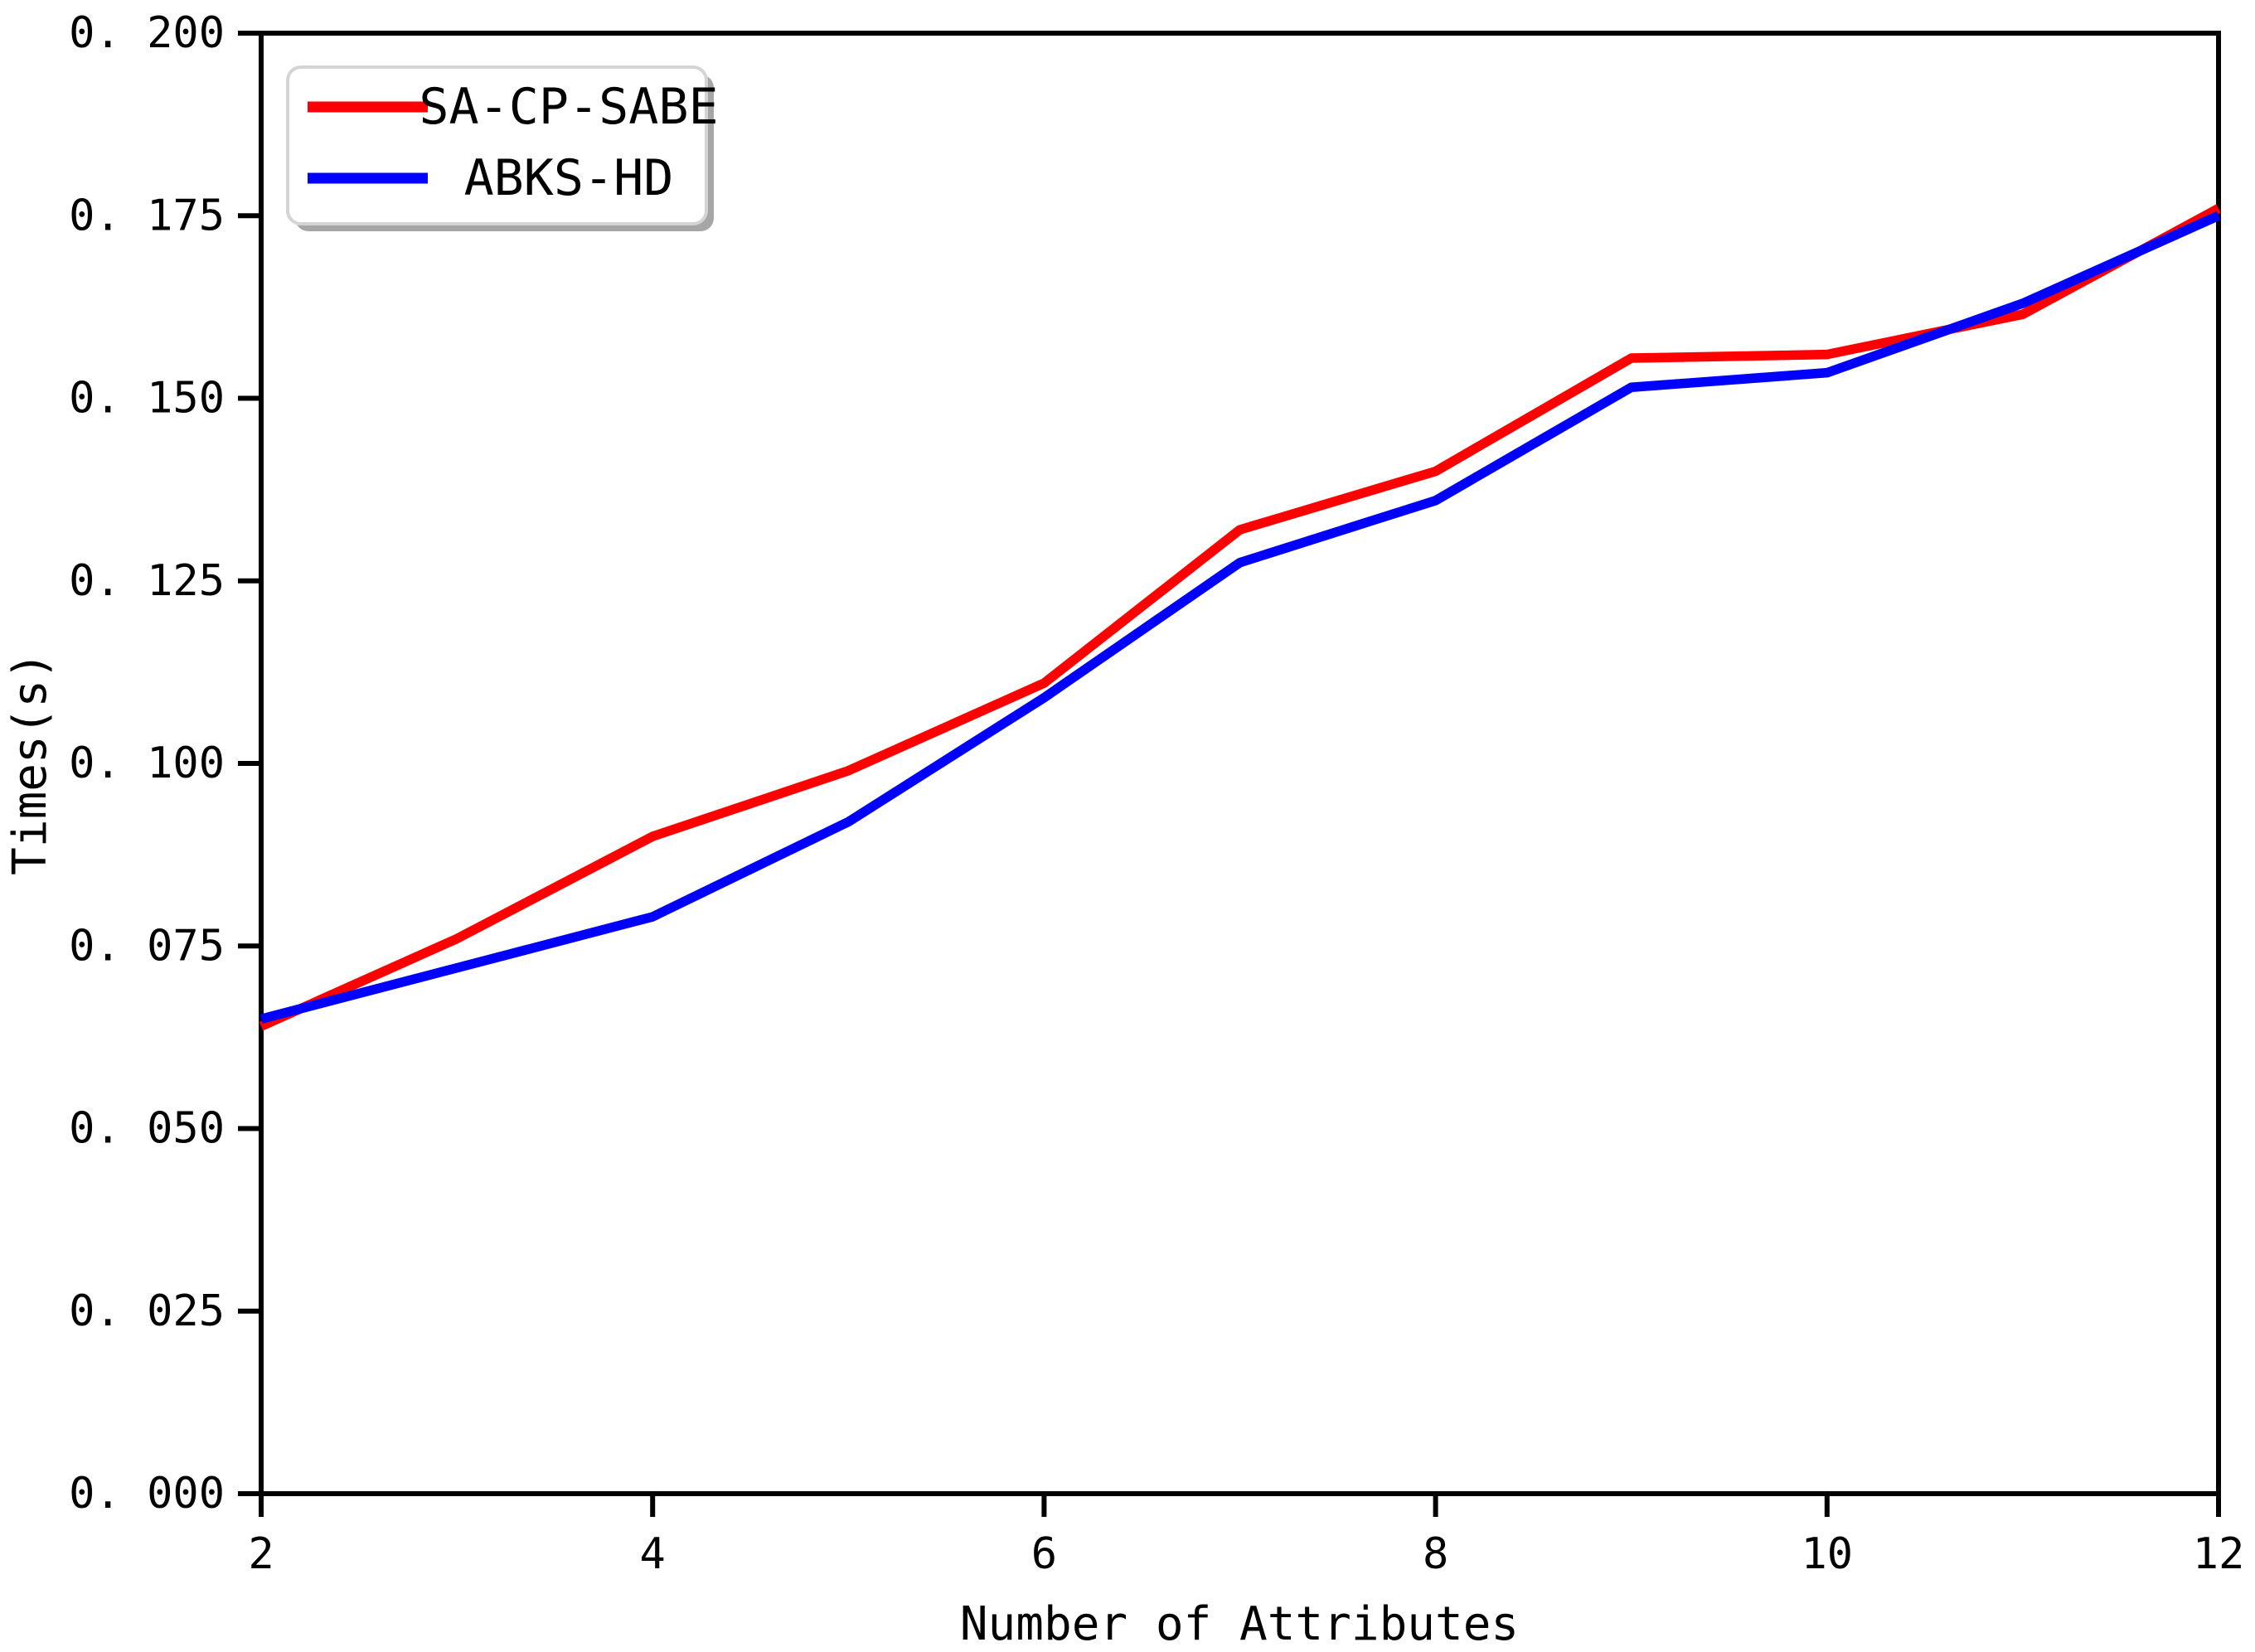 The width and height of the screenshot is (2255, 1652). Describe the element at coordinates (147, 1494) in the screenshot. I see `y-tick-label: 0. 000` at that location.